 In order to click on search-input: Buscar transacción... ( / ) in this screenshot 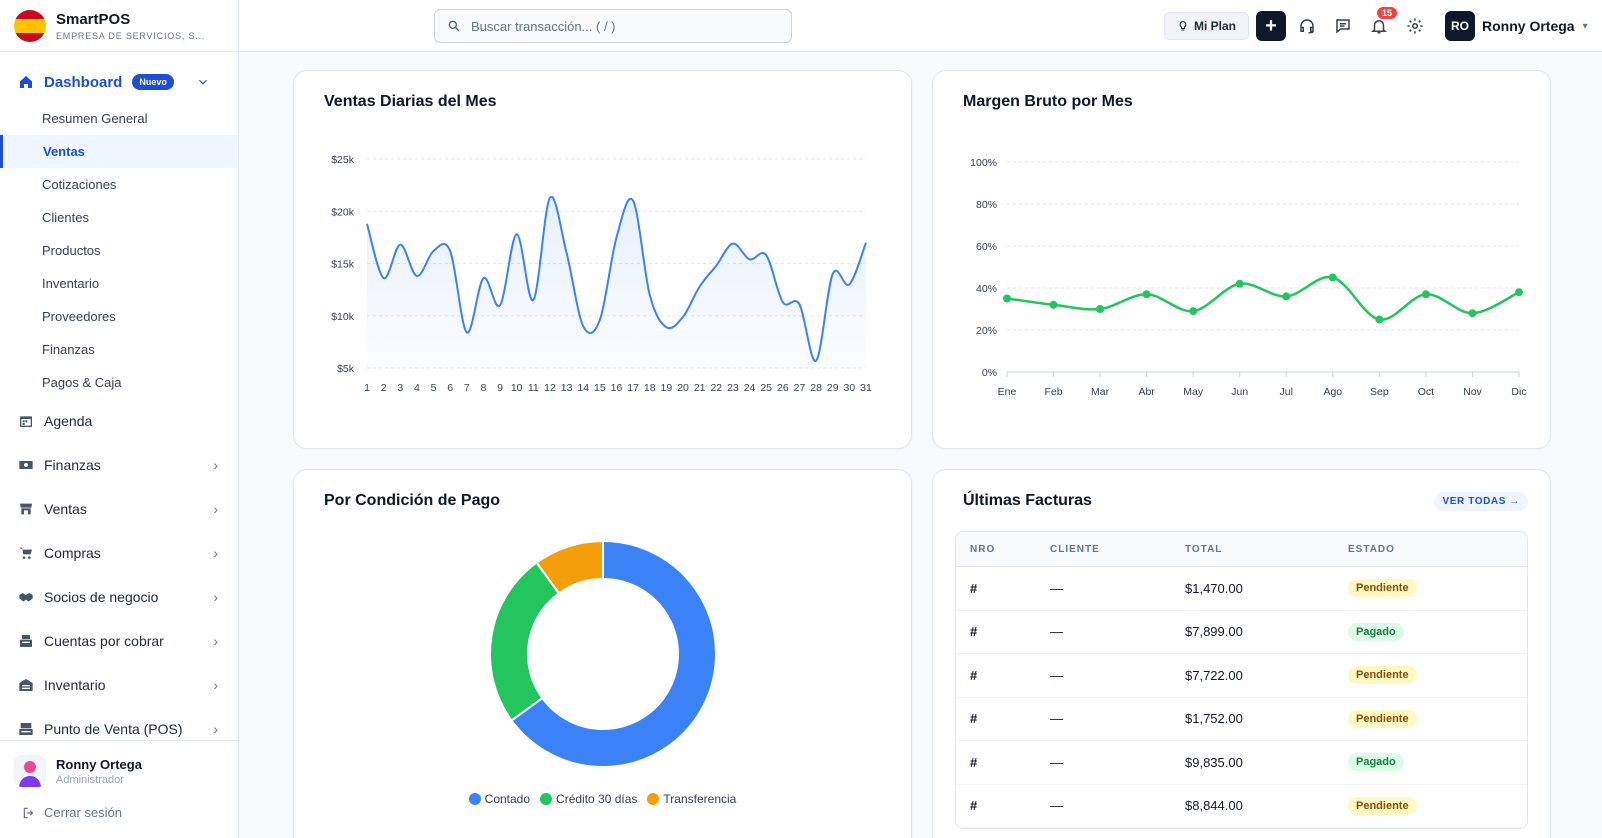, I will do `click(613, 26)`.